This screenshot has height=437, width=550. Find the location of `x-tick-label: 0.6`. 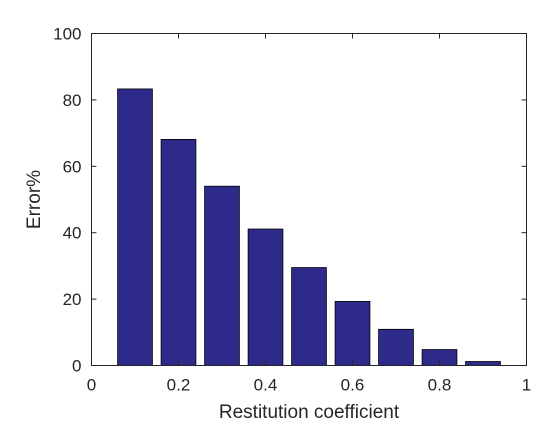

x-tick-label: 0.6 is located at coordinates (353, 385).